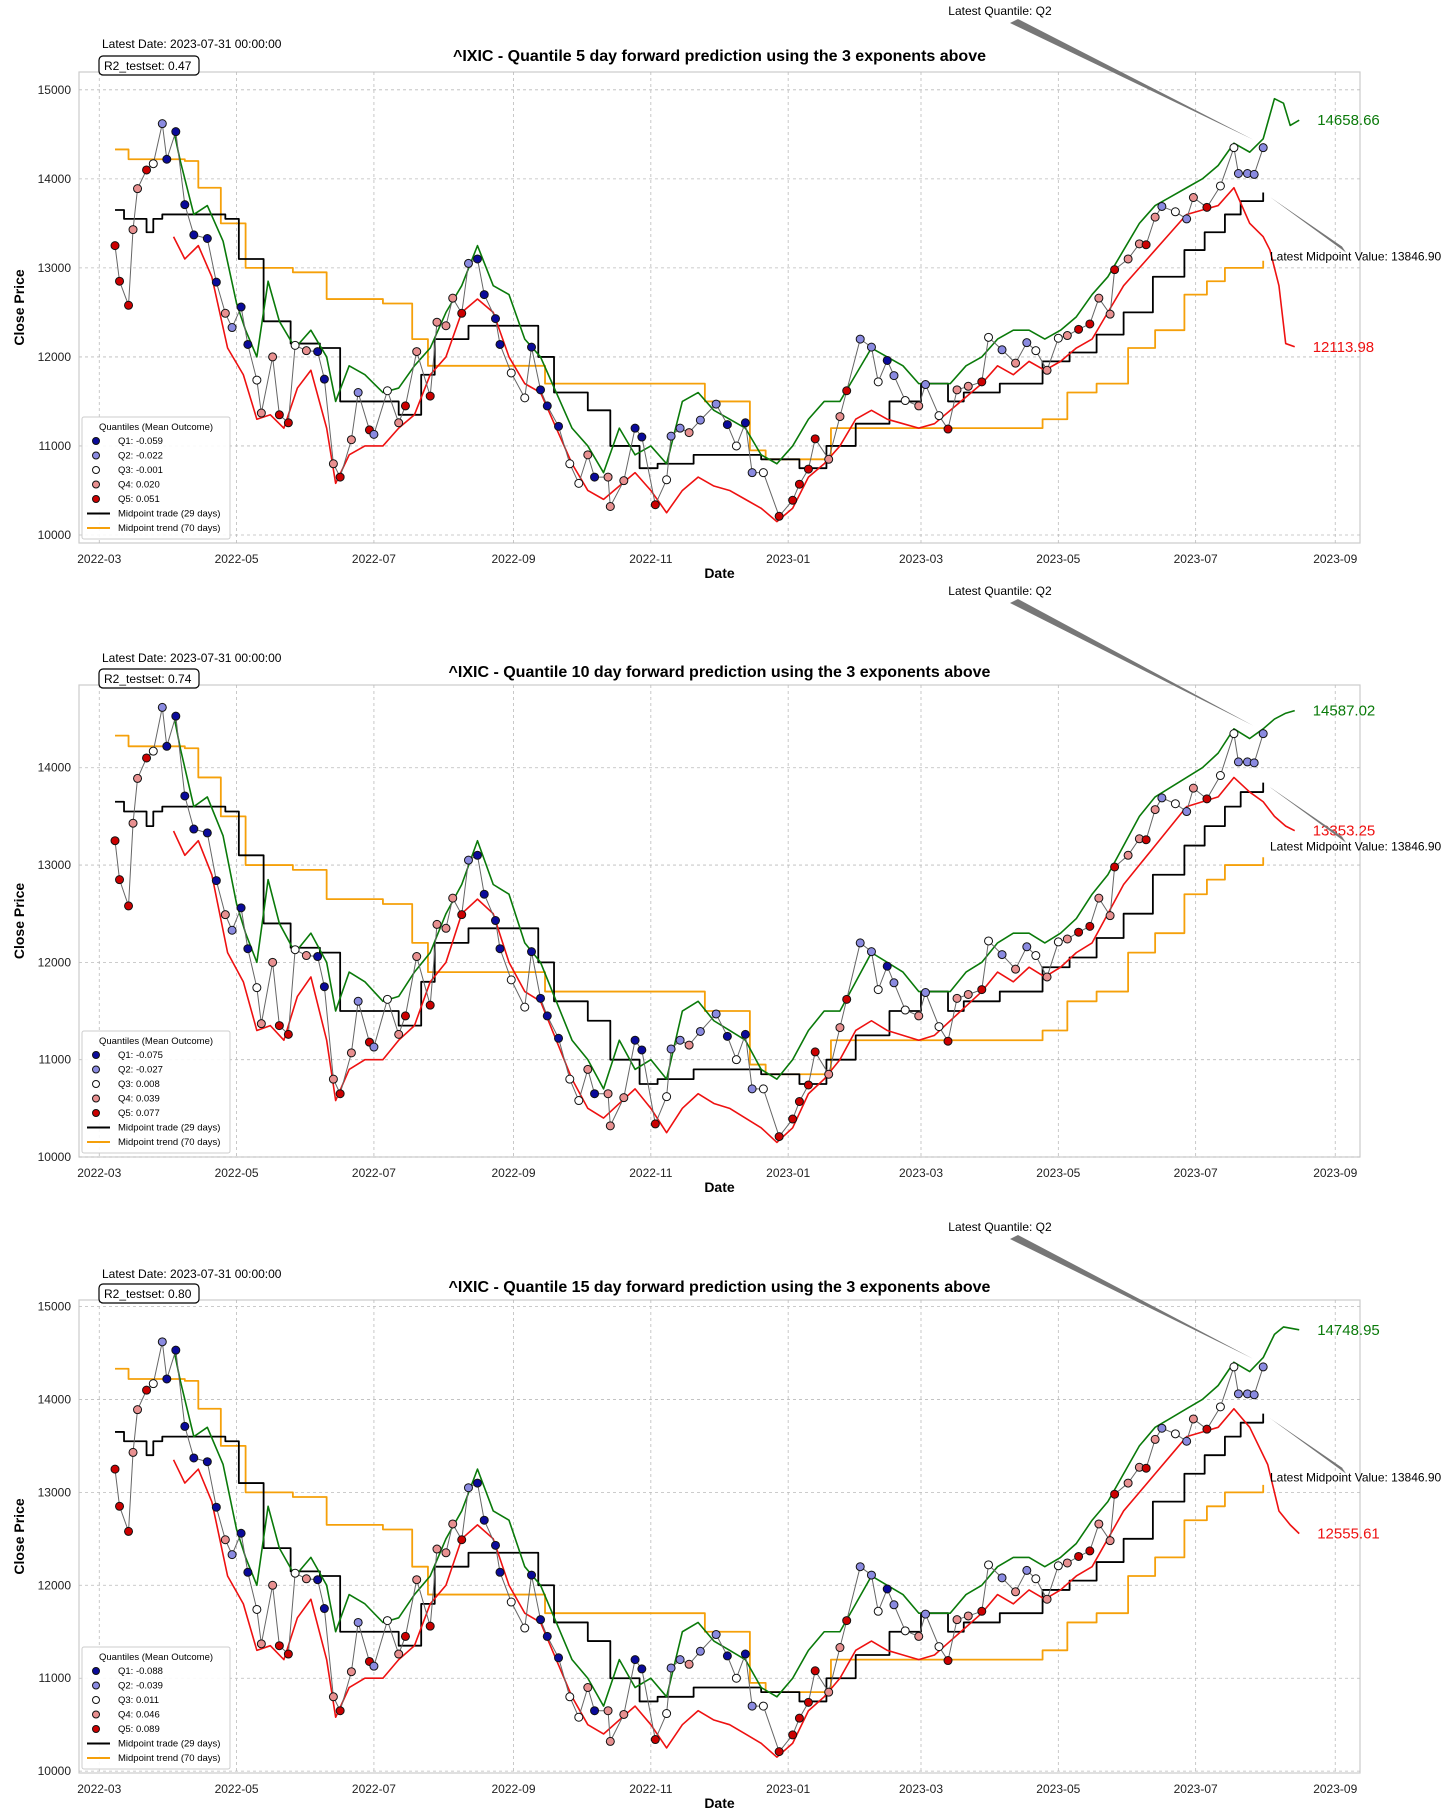  I want to click on legend-entry: Q5: 0.089, so click(139, 1729).